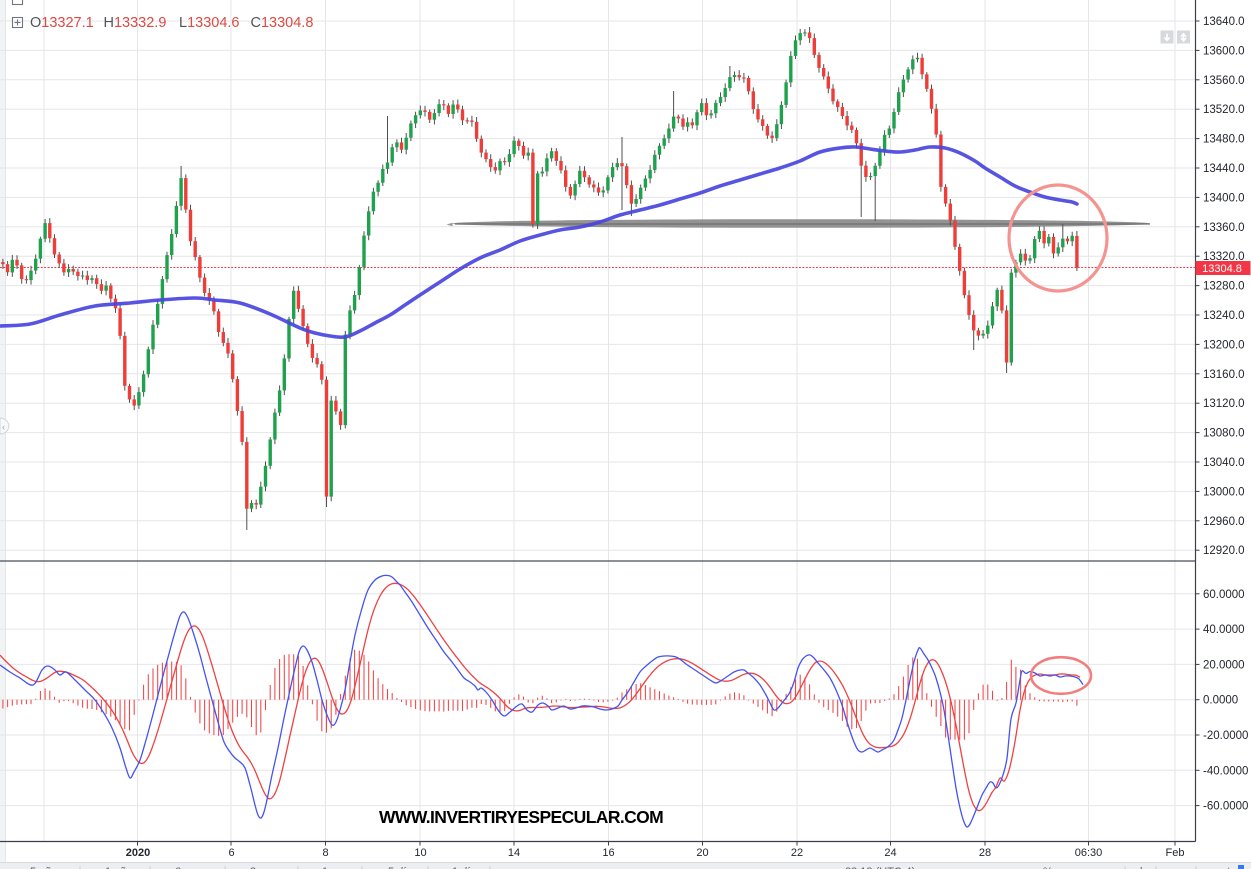 The height and width of the screenshot is (869, 1251). Describe the element at coordinates (1224, 492) in the screenshot. I see `svg-text: 13000.0` at that location.